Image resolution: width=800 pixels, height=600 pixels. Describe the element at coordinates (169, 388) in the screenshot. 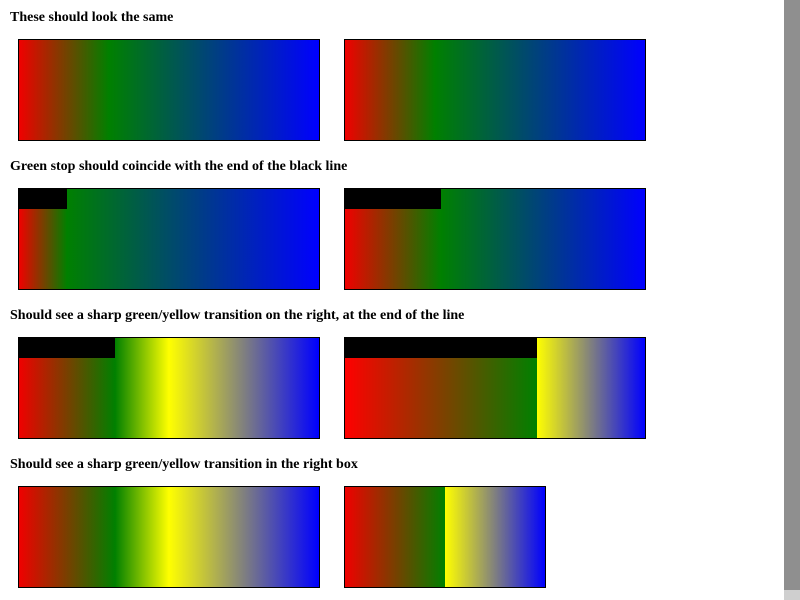

I see `gradient-box-3-left` at that location.